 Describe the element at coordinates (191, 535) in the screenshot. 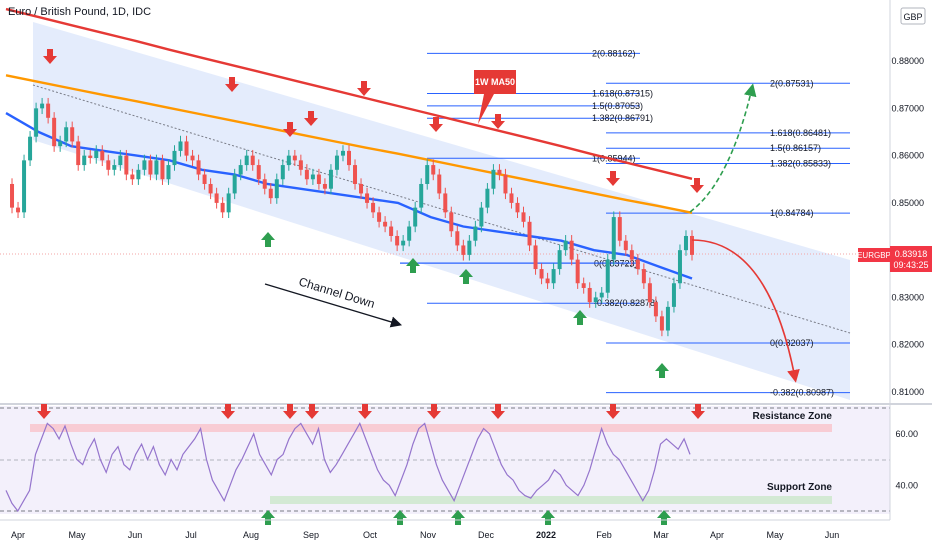

I see `time-tick-label: Jul` at that location.